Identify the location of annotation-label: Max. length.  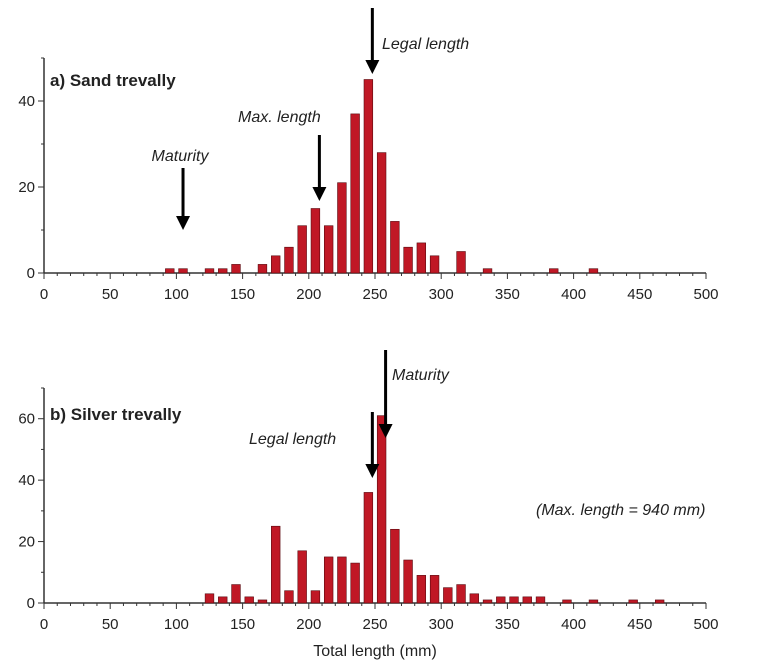
(279, 117).